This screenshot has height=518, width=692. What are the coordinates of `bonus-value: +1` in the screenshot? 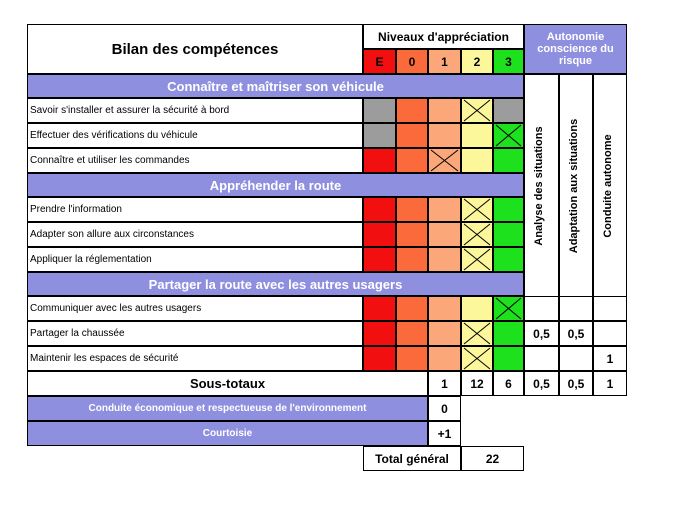 It's located at (444, 433).